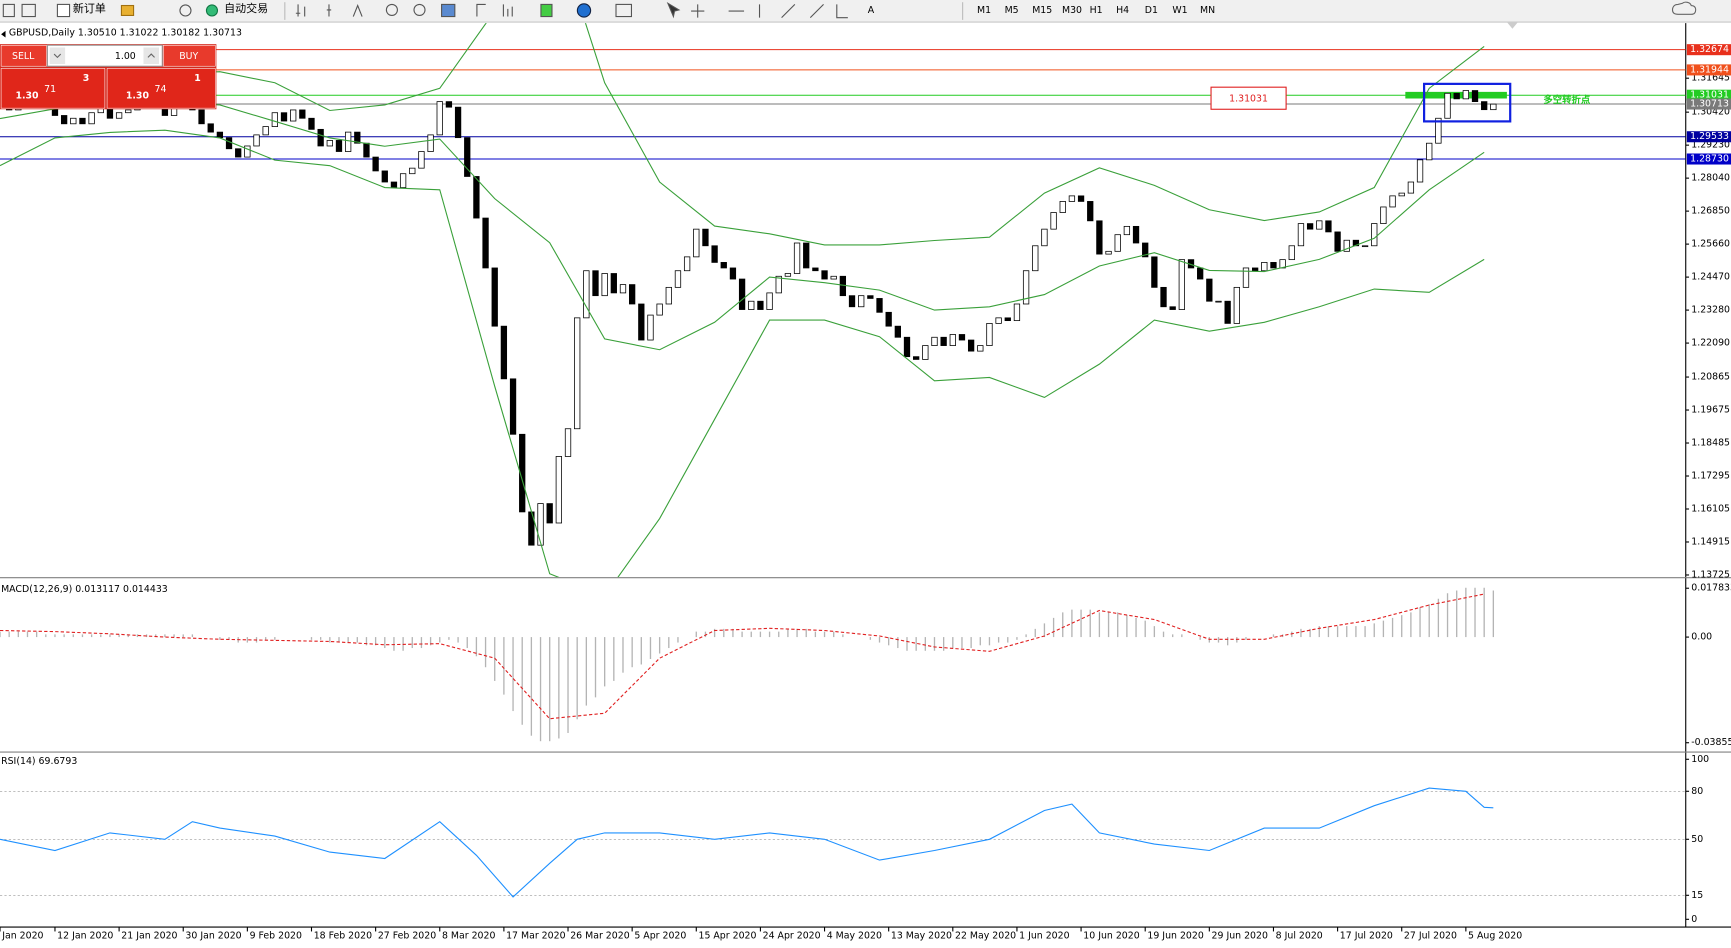 The height and width of the screenshot is (948, 1731). Describe the element at coordinates (742, 656) in the screenshot. I see `indicator-line` at that location.